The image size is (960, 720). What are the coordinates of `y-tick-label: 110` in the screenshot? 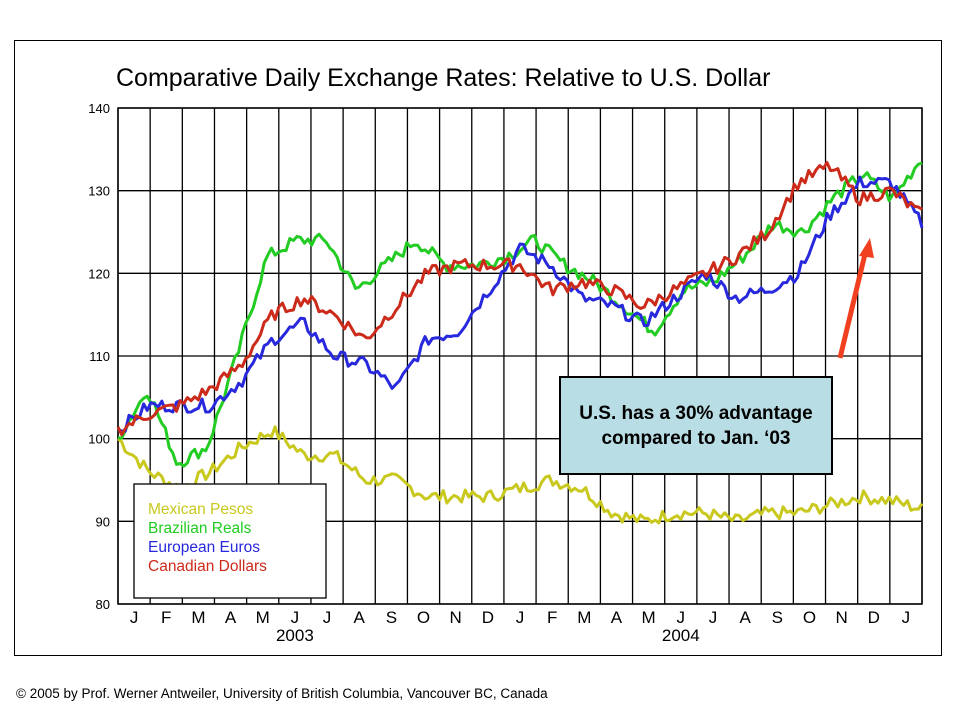 It's located at (99, 356).